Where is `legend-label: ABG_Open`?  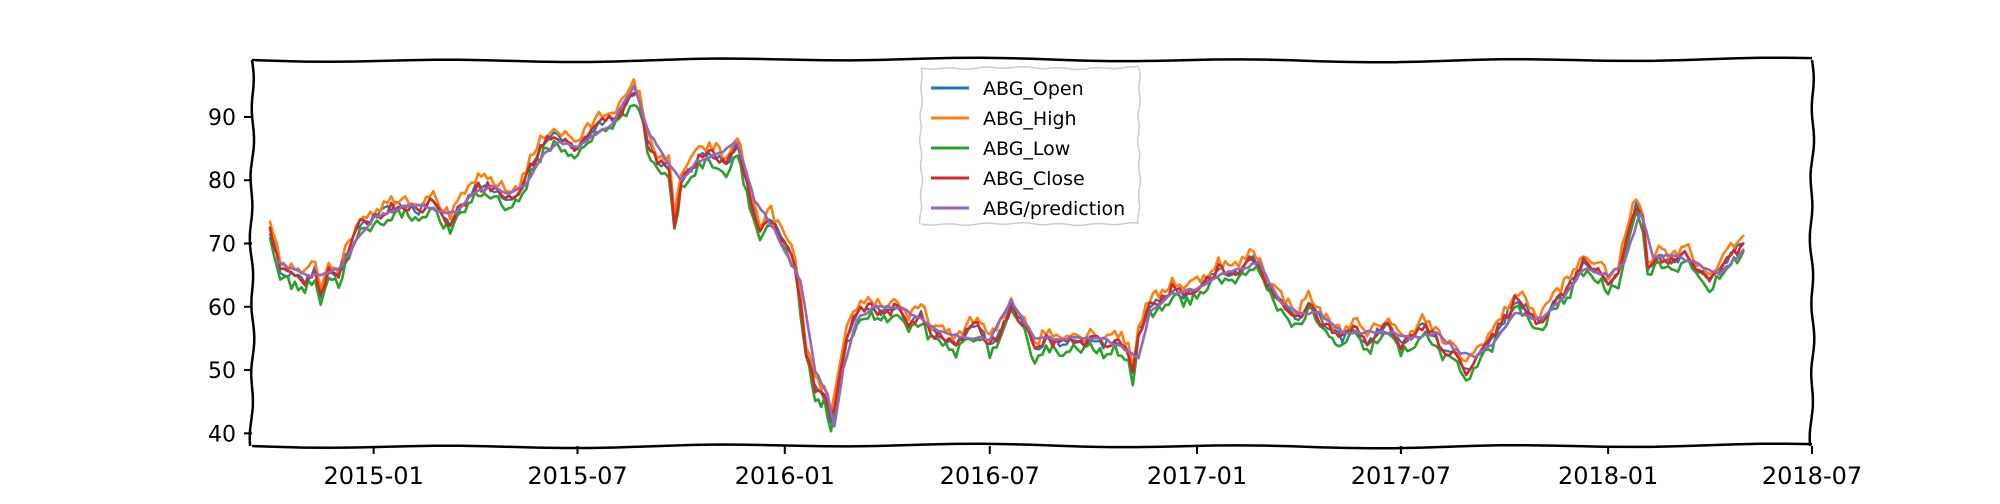 legend-label: ABG_Open is located at coordinates (1033, 89).